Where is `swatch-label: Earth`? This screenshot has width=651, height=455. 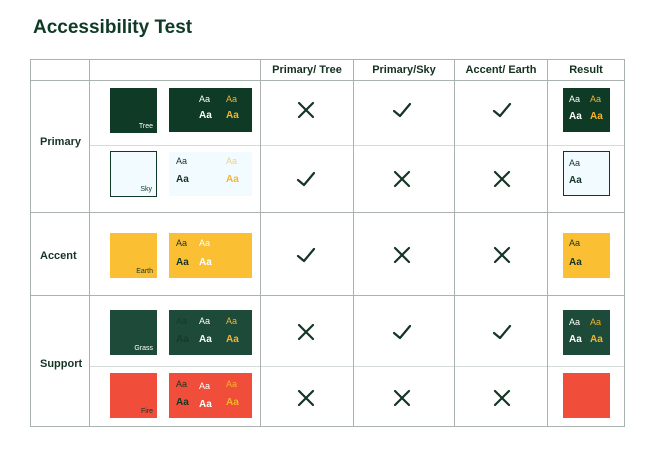
swatch-label: Earth is located at coordinates (144, 271).